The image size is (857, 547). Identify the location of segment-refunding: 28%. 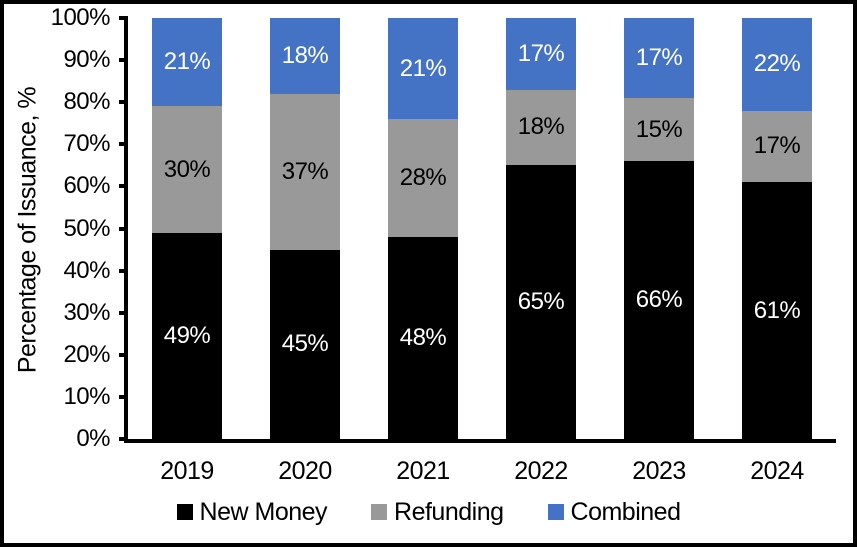
(423, 178).